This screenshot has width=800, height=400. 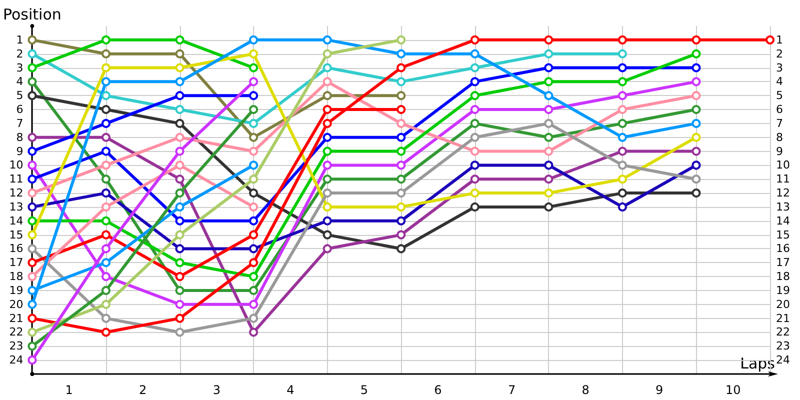 I want to click on y-tick-label: 11, so click(x=16, y=179).